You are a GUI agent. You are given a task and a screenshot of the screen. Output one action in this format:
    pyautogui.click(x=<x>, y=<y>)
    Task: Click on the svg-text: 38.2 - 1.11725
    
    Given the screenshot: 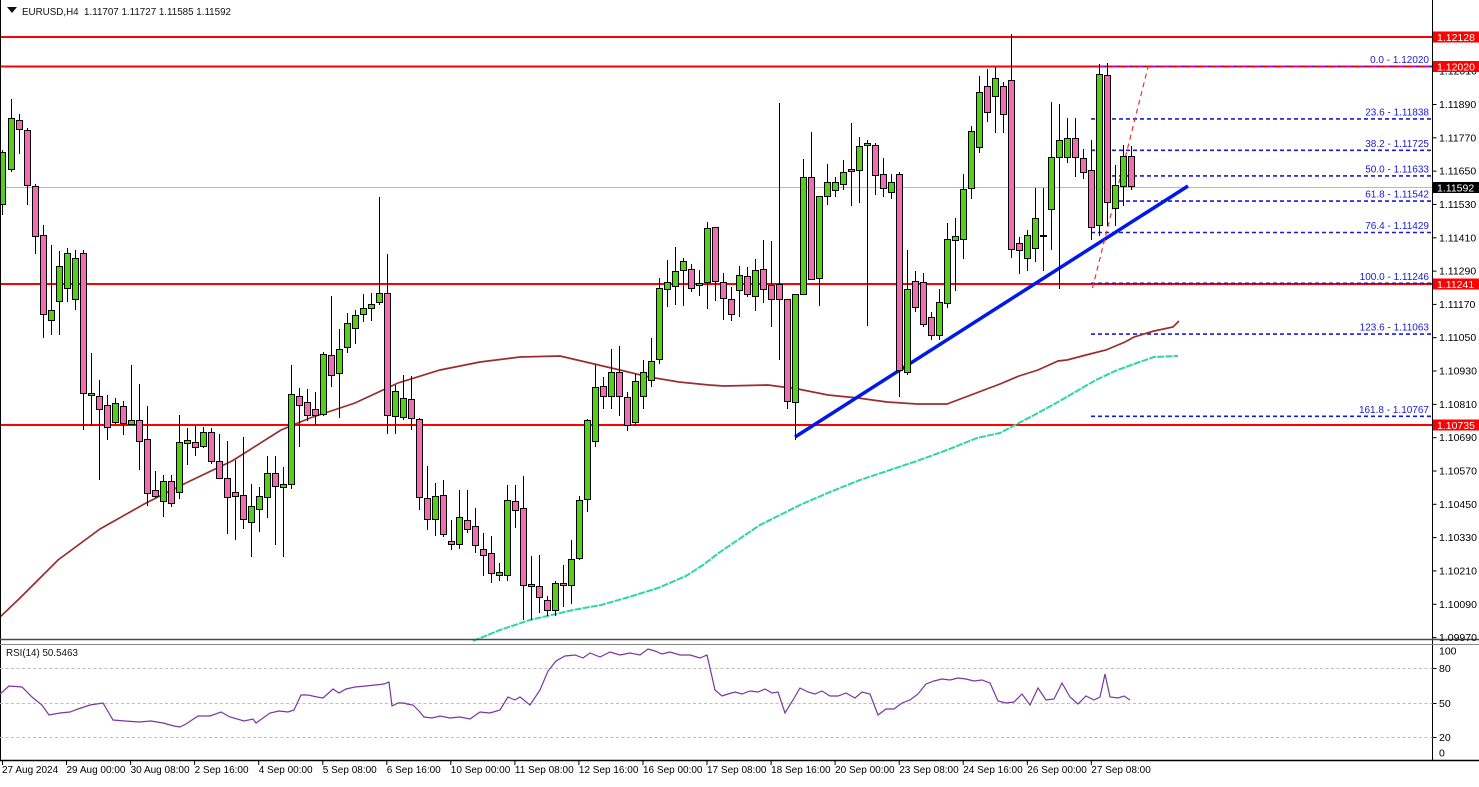 What is the action you would take?
    pyautogui.click(x=1397, y=144)
    